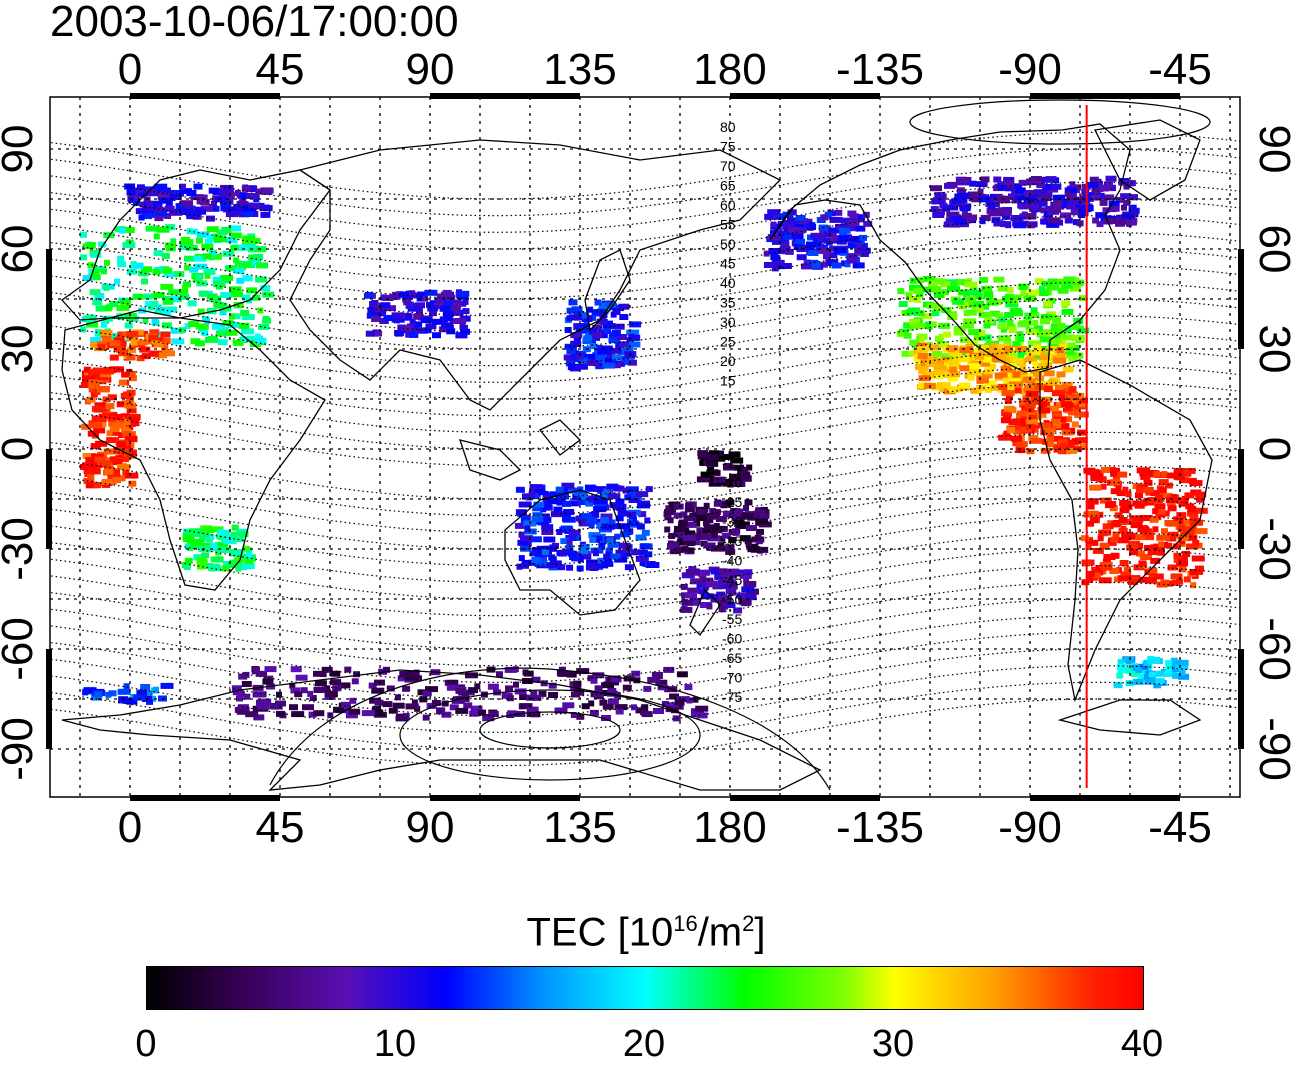  I want to click on contour-label: 55, so click(728, 225).